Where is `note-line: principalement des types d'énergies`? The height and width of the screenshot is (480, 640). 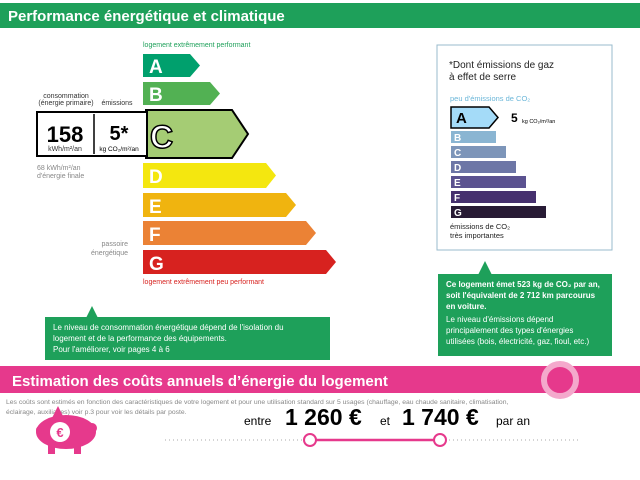 note-line: principalement des types d'énergies is located at coordinates (509, 330).